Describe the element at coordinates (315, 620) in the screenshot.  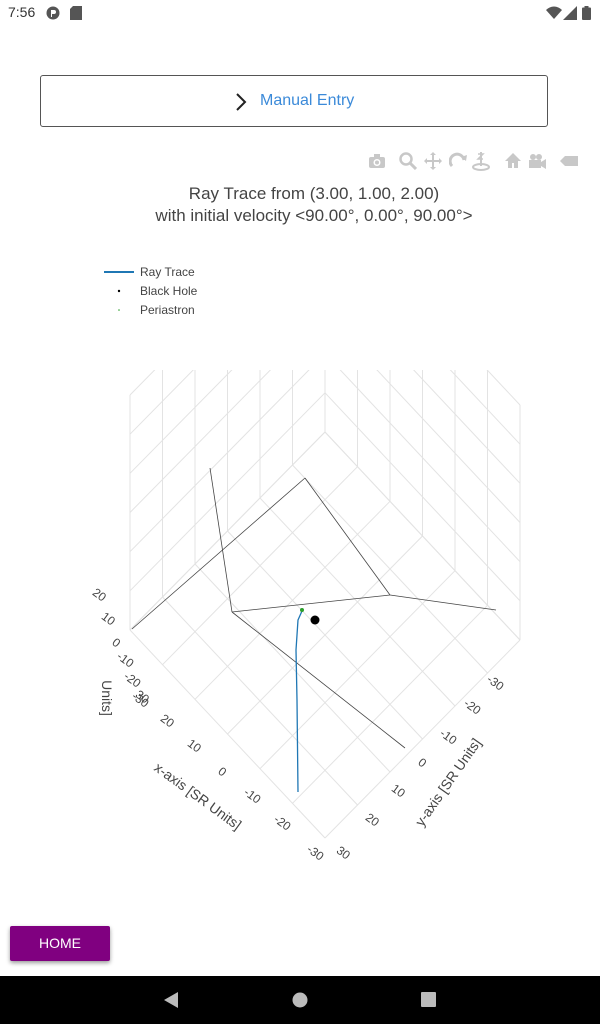
I see `black-hole-marker` at that location.